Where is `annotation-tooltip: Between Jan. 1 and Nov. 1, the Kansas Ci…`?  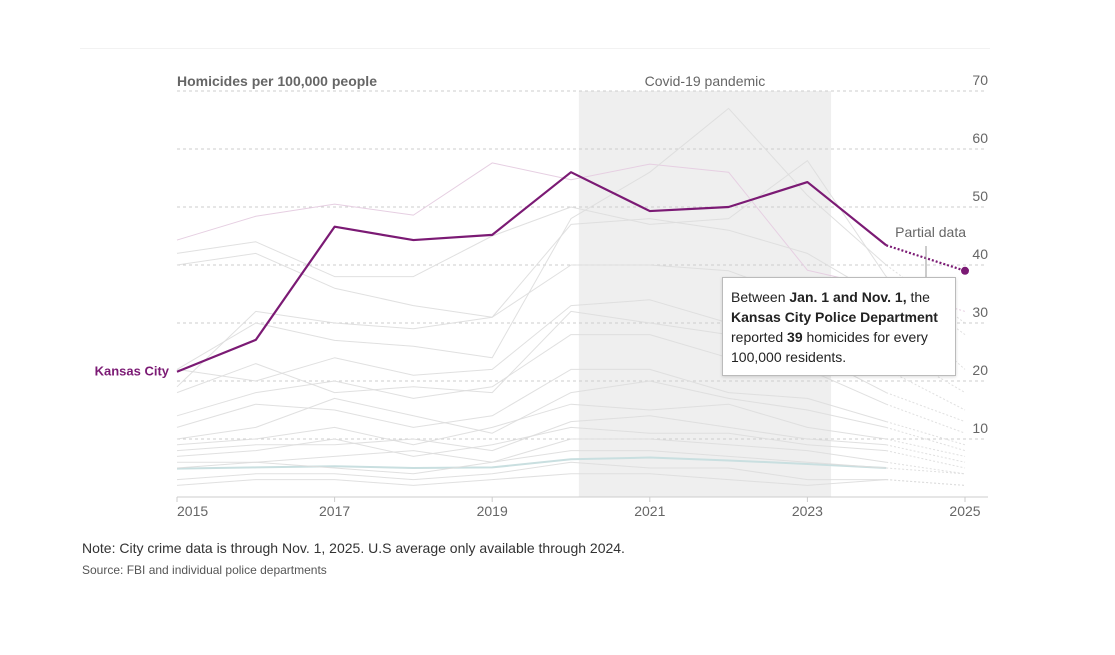 annotation-tooltip: Between Jan. 1 and Nov. 1, the Kansas Ci… is located at coordinates (839, 326).